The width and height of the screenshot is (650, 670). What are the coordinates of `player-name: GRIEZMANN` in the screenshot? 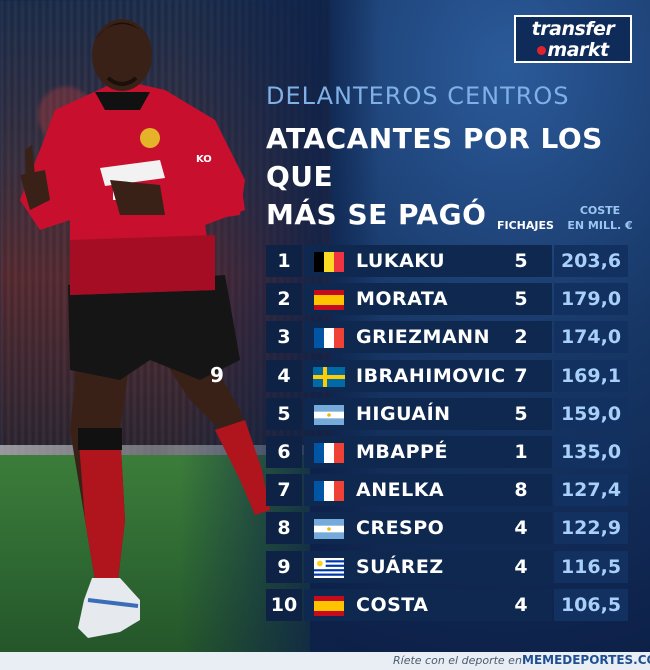 It's located at (423, 337).